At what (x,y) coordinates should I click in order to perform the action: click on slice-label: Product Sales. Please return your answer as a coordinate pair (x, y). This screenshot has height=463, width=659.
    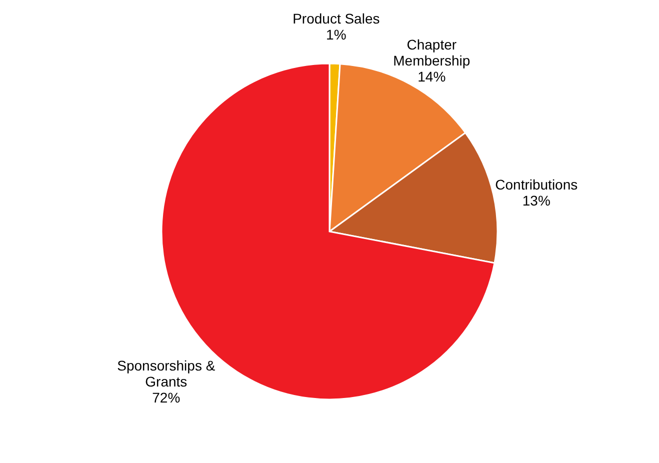
    Looking at the image, I should click on (336, 18).